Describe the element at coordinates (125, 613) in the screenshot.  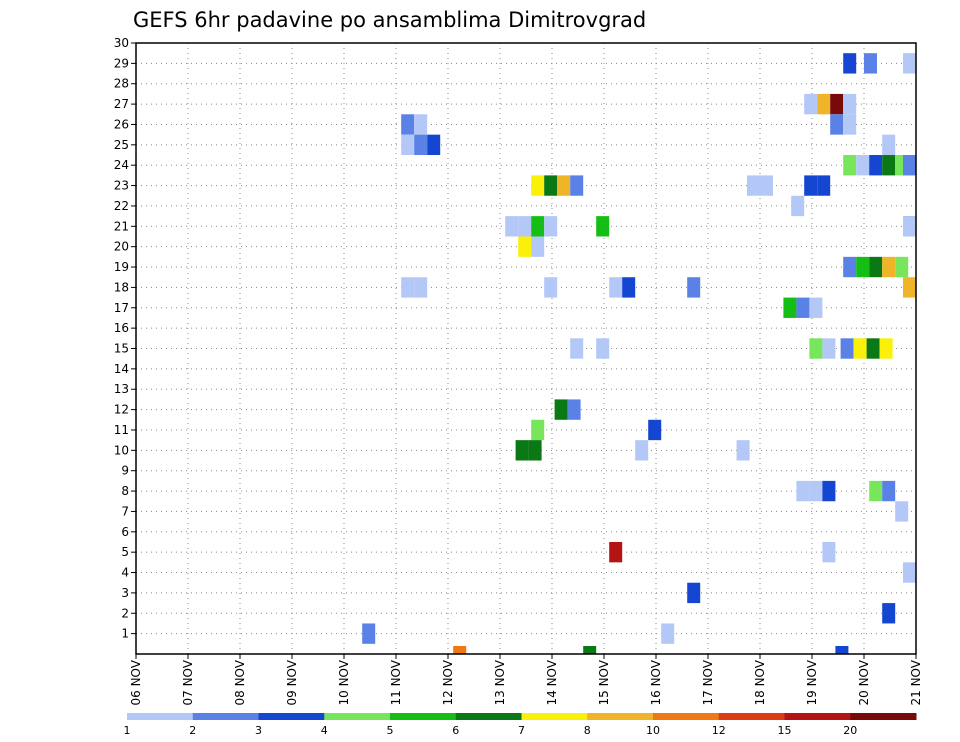
I see `y-tick-label: 2` at that location.